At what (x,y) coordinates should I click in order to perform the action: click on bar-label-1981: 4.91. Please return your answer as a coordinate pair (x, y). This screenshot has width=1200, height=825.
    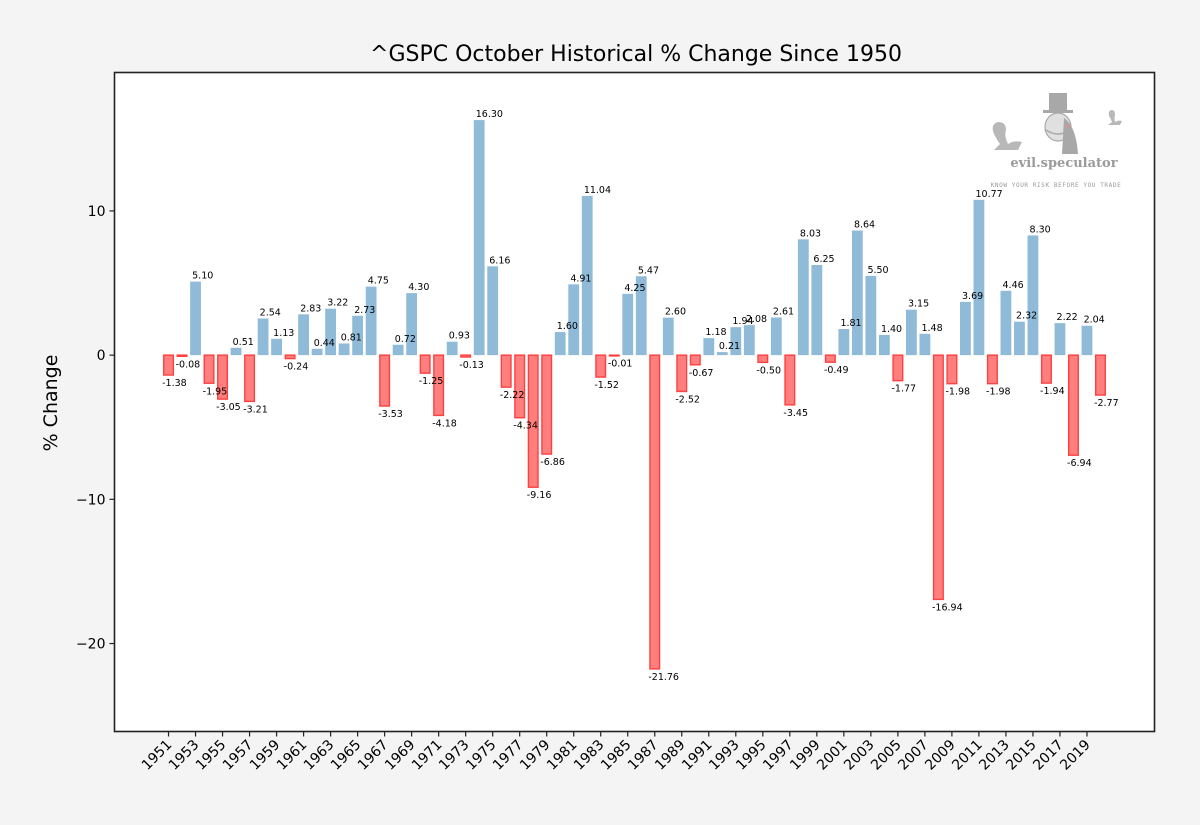
    Looking at the image, I should click on (580, 278).